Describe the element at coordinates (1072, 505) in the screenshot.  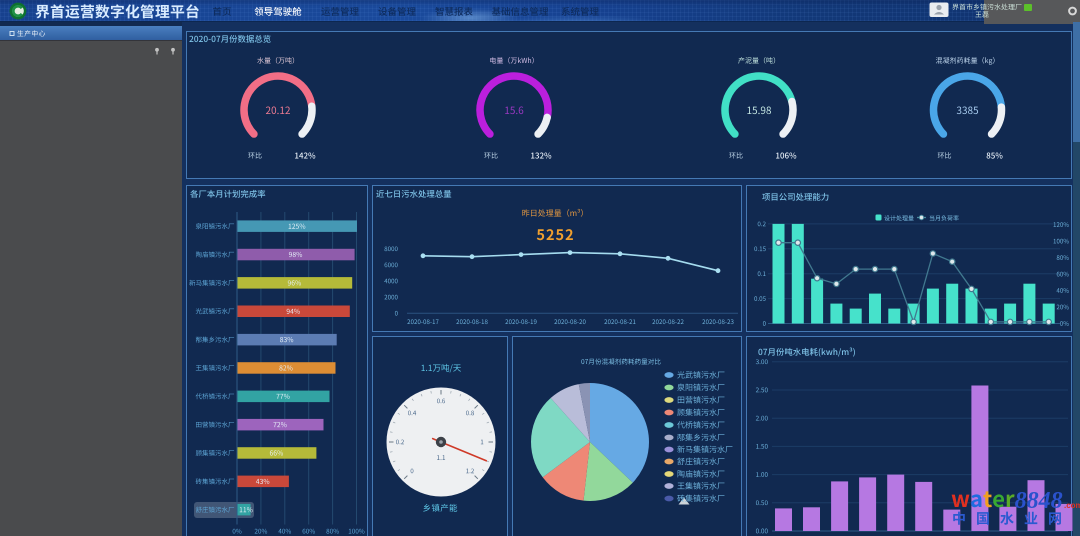
I see `svg-text: .com` at that location.